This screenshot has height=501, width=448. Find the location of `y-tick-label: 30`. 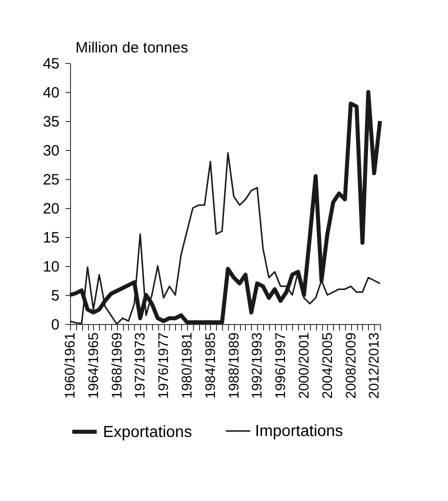

y-tick-label: 30 is located at coordinates (51, 151).